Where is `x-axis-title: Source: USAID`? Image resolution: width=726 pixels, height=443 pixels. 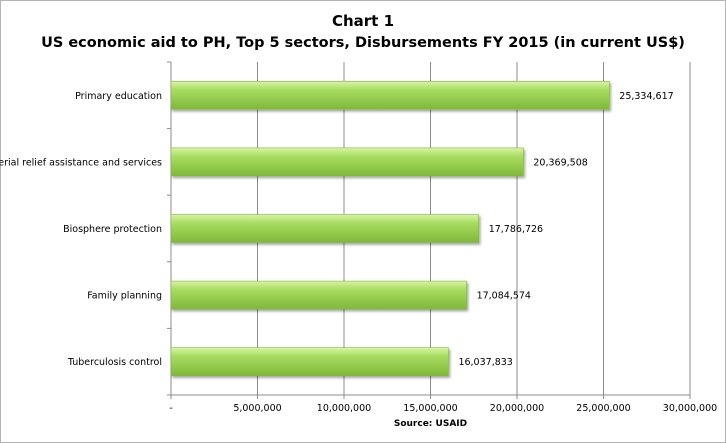 x-axis-title: Source: USAID is located at coordinates (430, 424).